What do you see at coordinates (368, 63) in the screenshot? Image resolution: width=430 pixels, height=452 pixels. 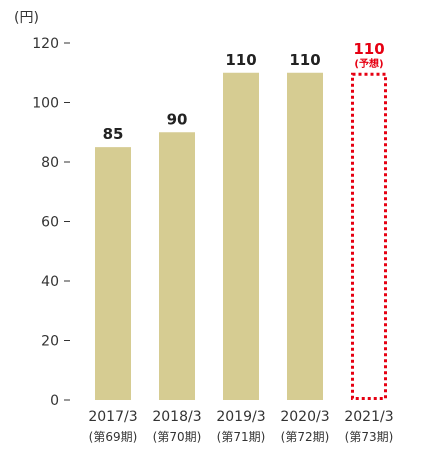 I see `forecast-note: (予想)` at bounding box center [368, 63].